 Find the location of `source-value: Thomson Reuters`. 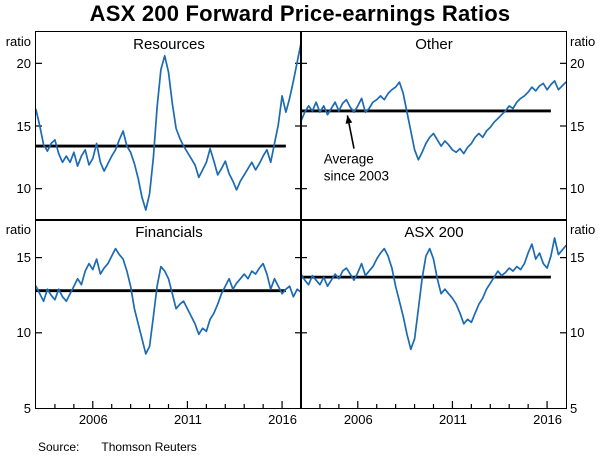

source-value: Thomson Reuters is located at coordinates (149, 447).